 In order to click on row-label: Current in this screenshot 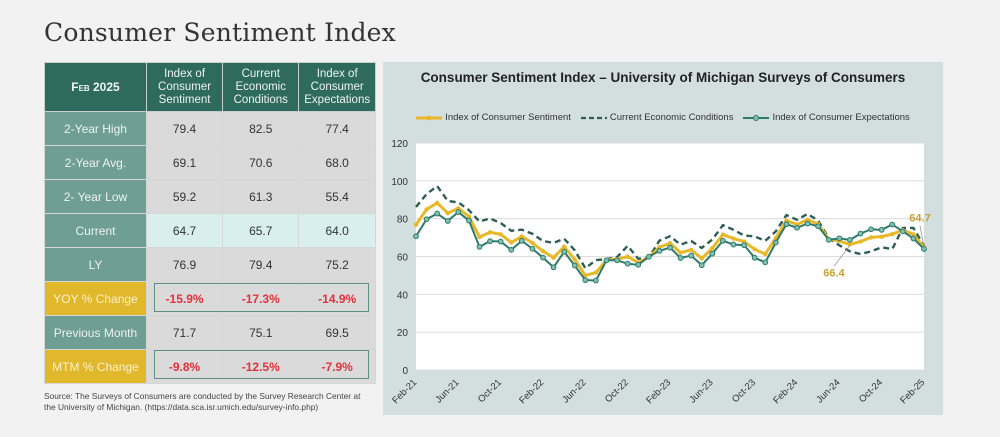, I will do `click(95, 230)`.